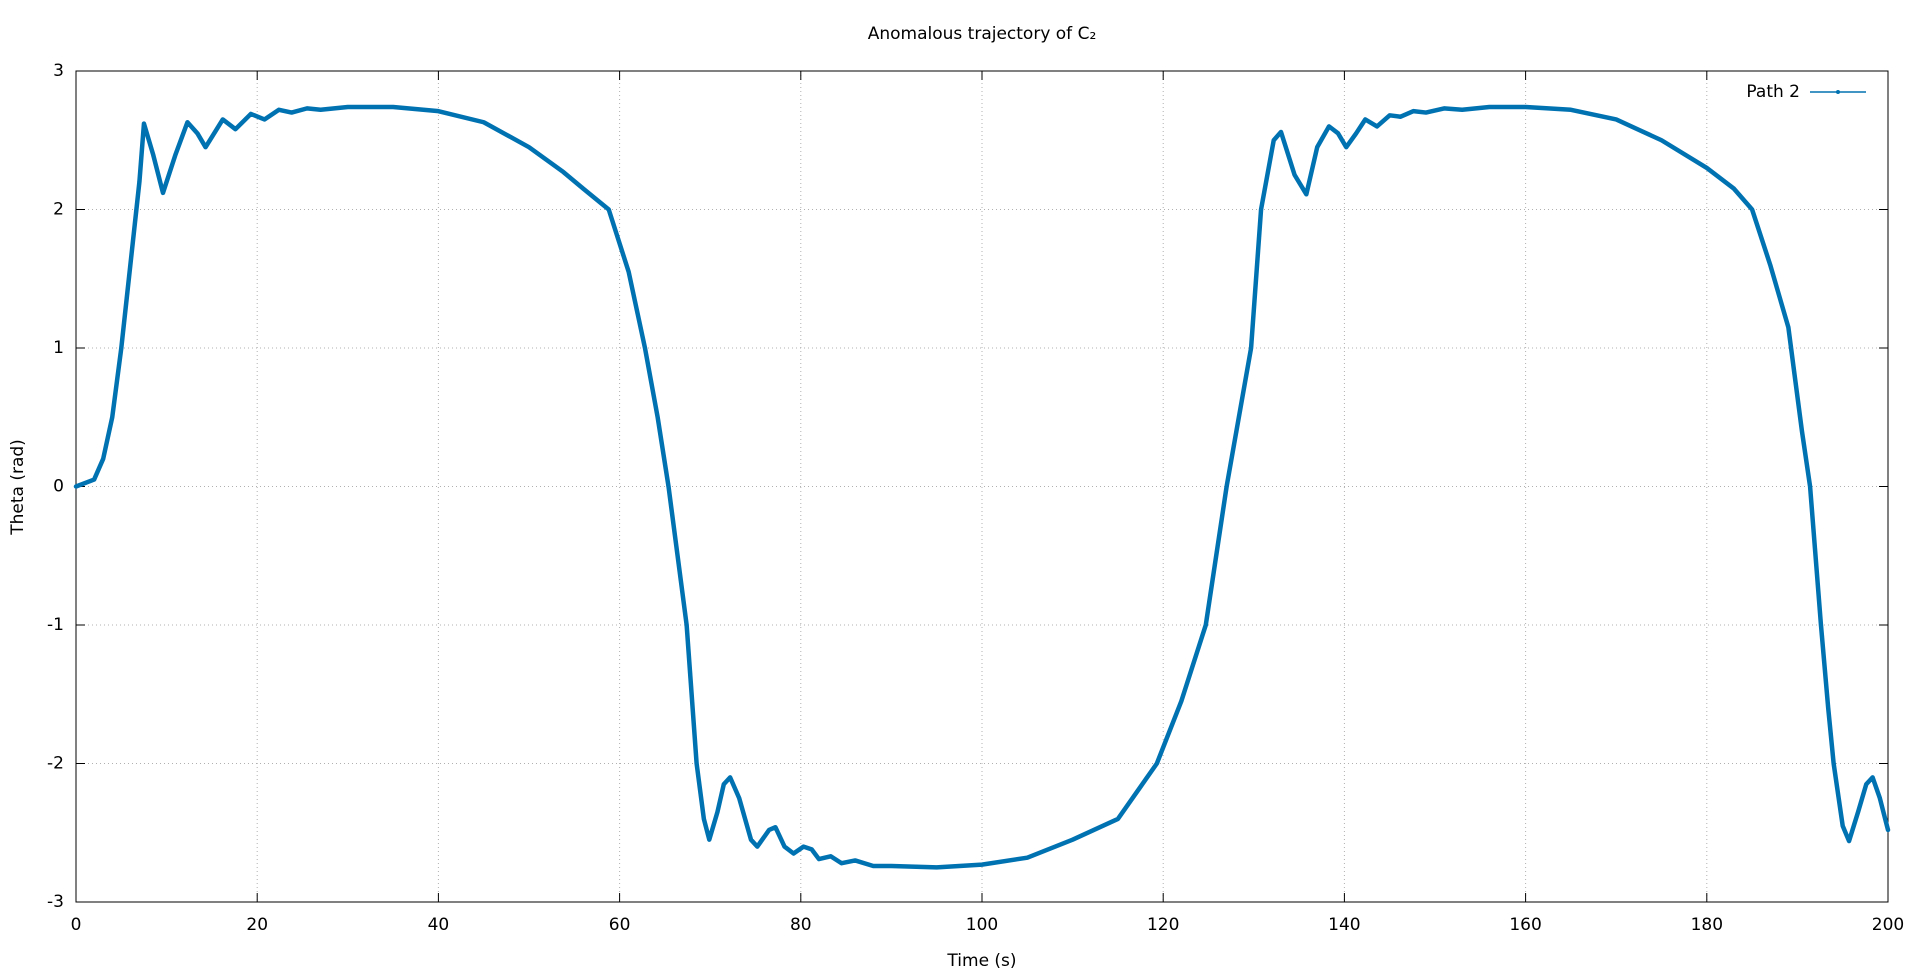  Describe the element at coordinates (1344, 925) in the screenshot. I see `x-tick-label: 140` at that location.